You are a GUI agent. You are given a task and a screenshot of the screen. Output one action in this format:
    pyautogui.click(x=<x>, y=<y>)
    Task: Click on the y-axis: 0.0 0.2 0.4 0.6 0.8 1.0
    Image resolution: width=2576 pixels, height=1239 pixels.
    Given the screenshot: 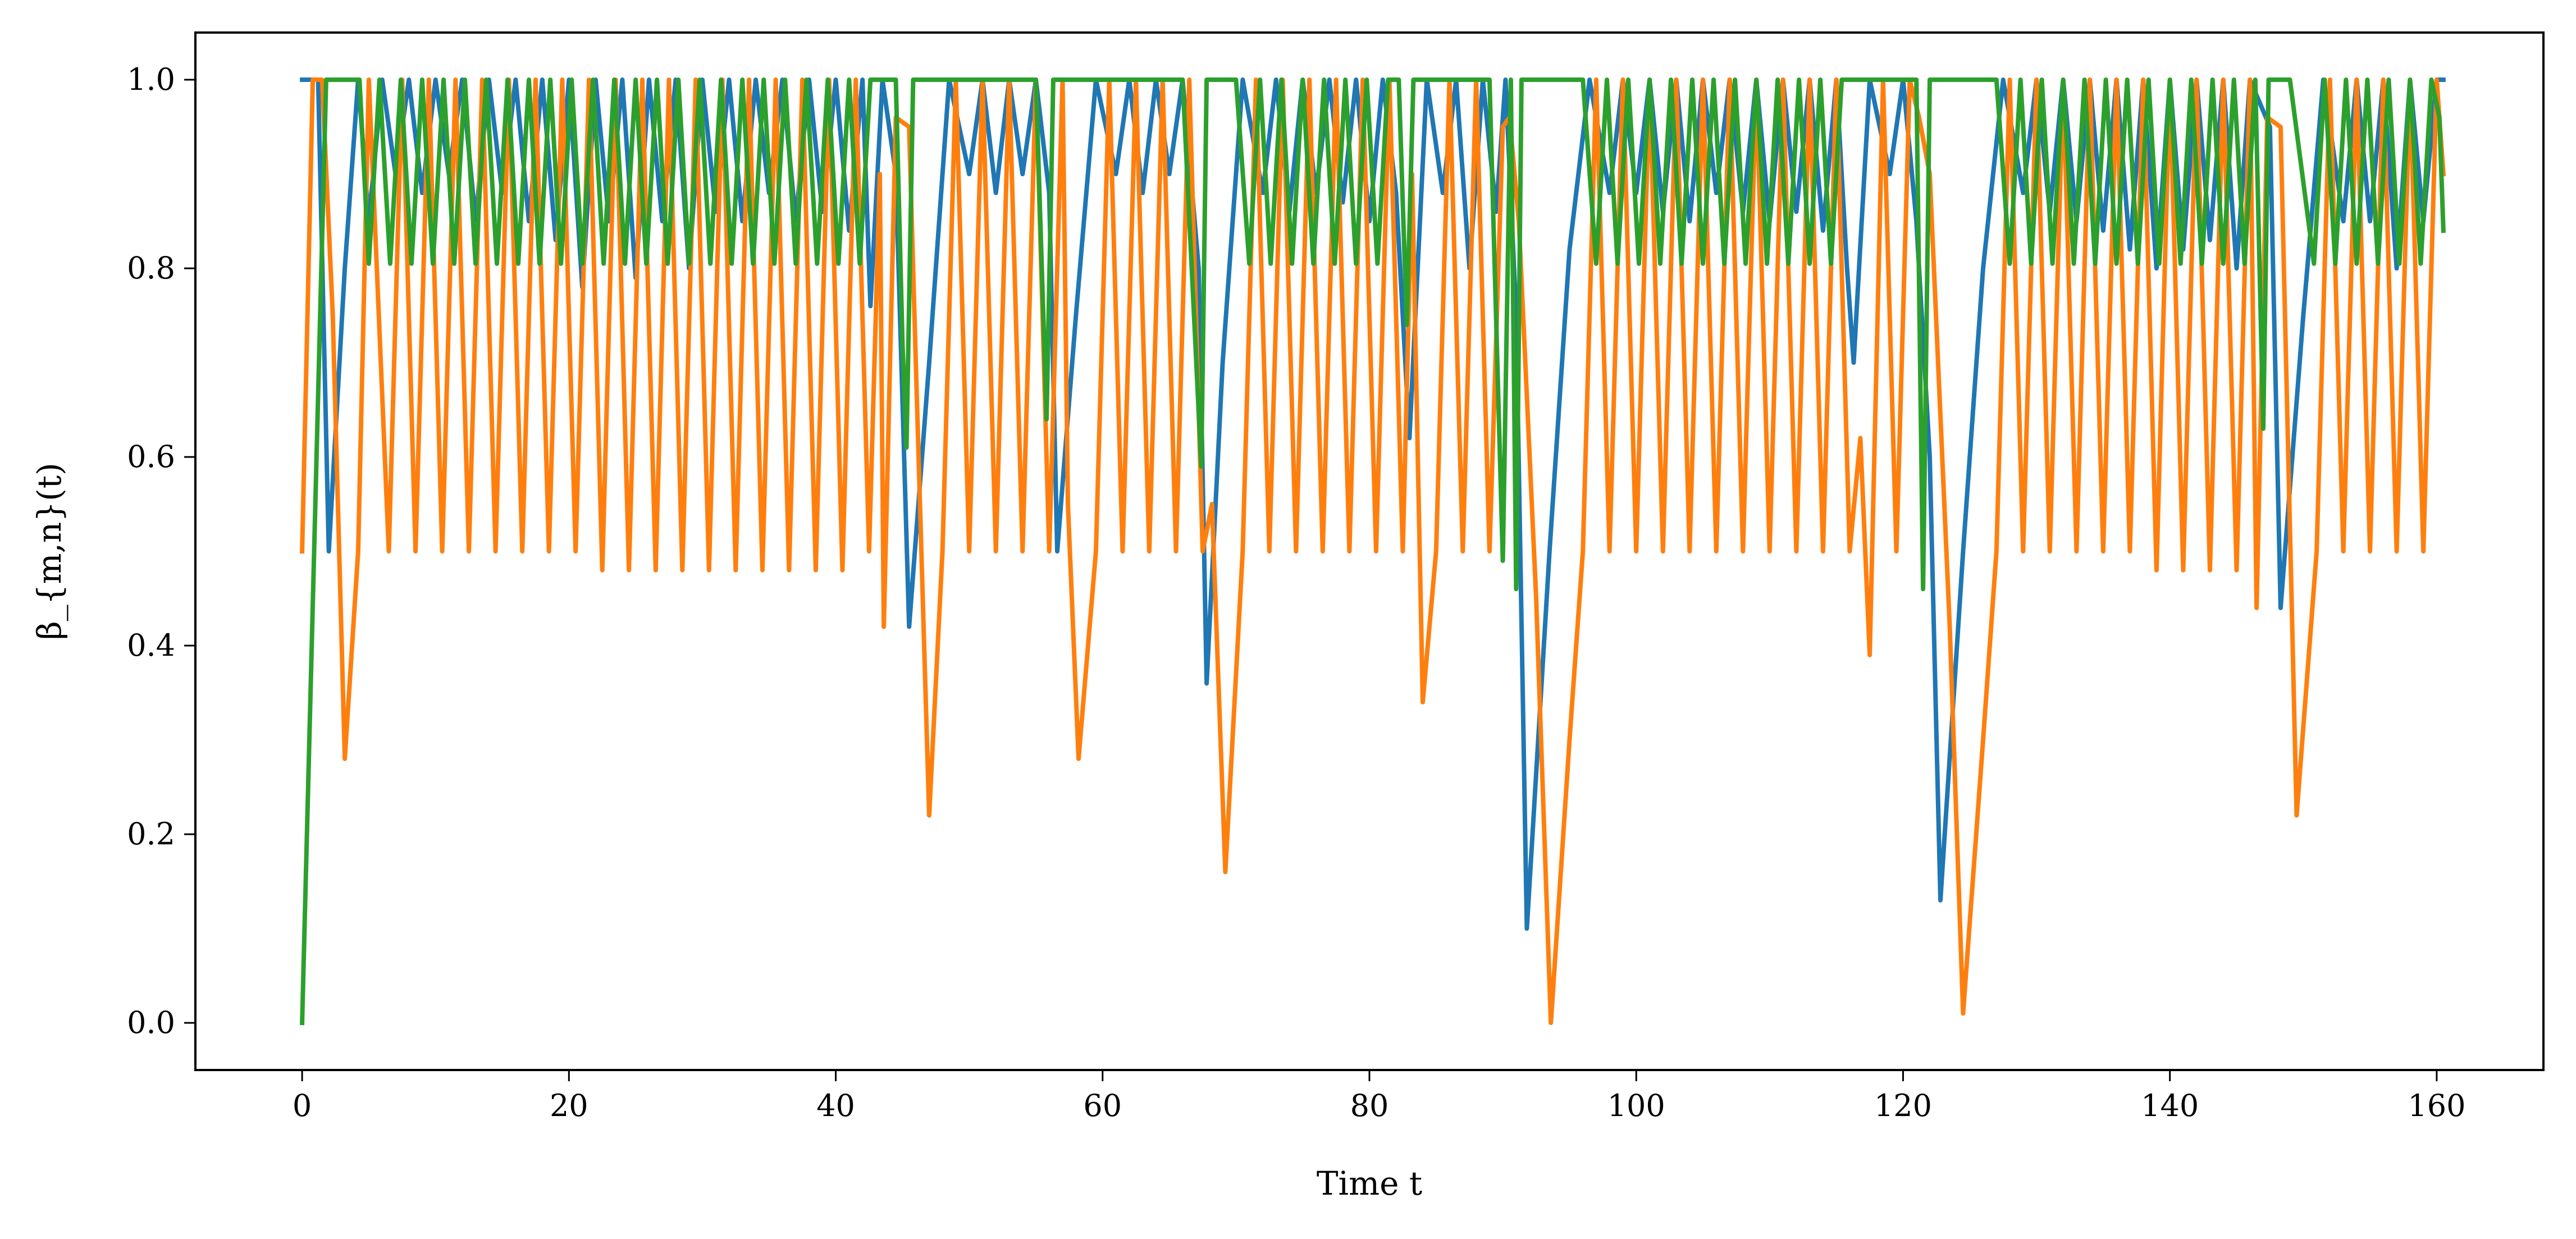 What is the action you would take?
    pyautogui.click(x=161, y=551)
    